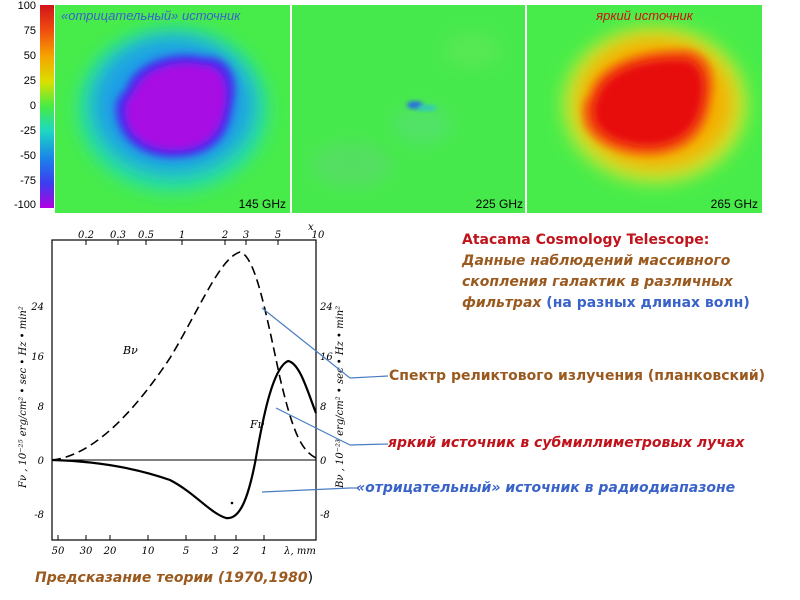 Image resolution: width=800 pixels, height=600 pixels. I want to click on theory-caption: Предсказание теории (1970,1980), so click(174, 578).